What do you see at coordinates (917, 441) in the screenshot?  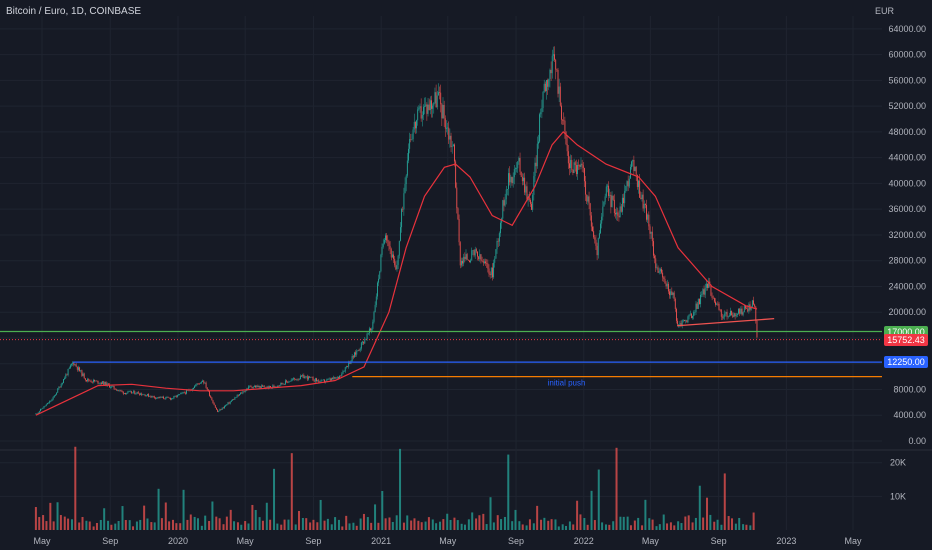 I see `y-tick-label: 0.00` at bounding box center [917, 441].